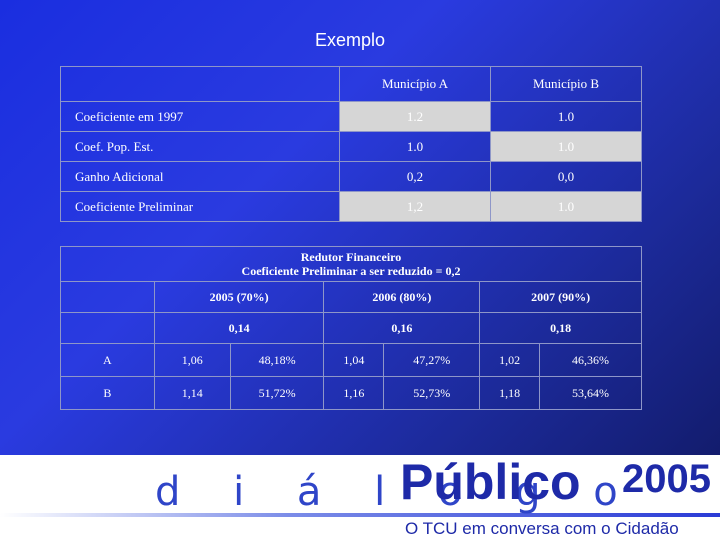 This screenshot has width=720, height=540. I want to click on cell-coef: 1,04, so click(354, 360).